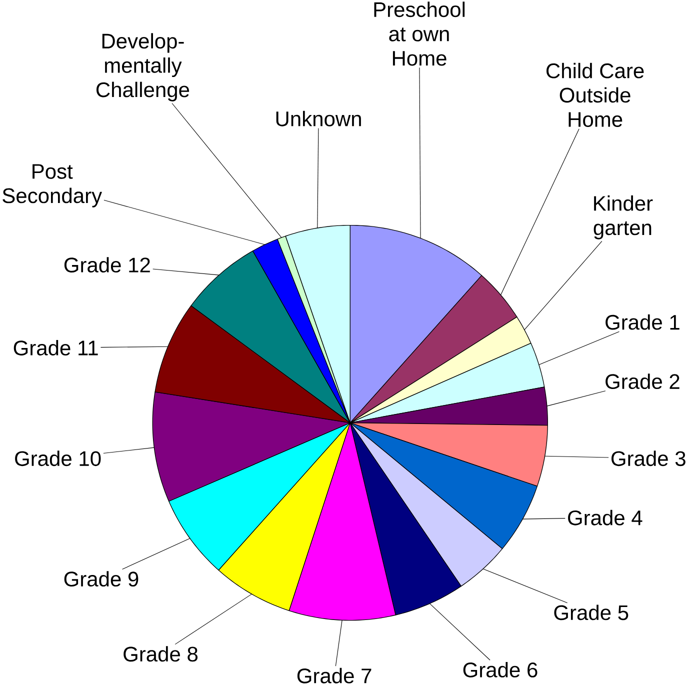 This screenshot has height=685, width=688. I want to click on slice-label: Preschool at own Home, so click(419, 34).